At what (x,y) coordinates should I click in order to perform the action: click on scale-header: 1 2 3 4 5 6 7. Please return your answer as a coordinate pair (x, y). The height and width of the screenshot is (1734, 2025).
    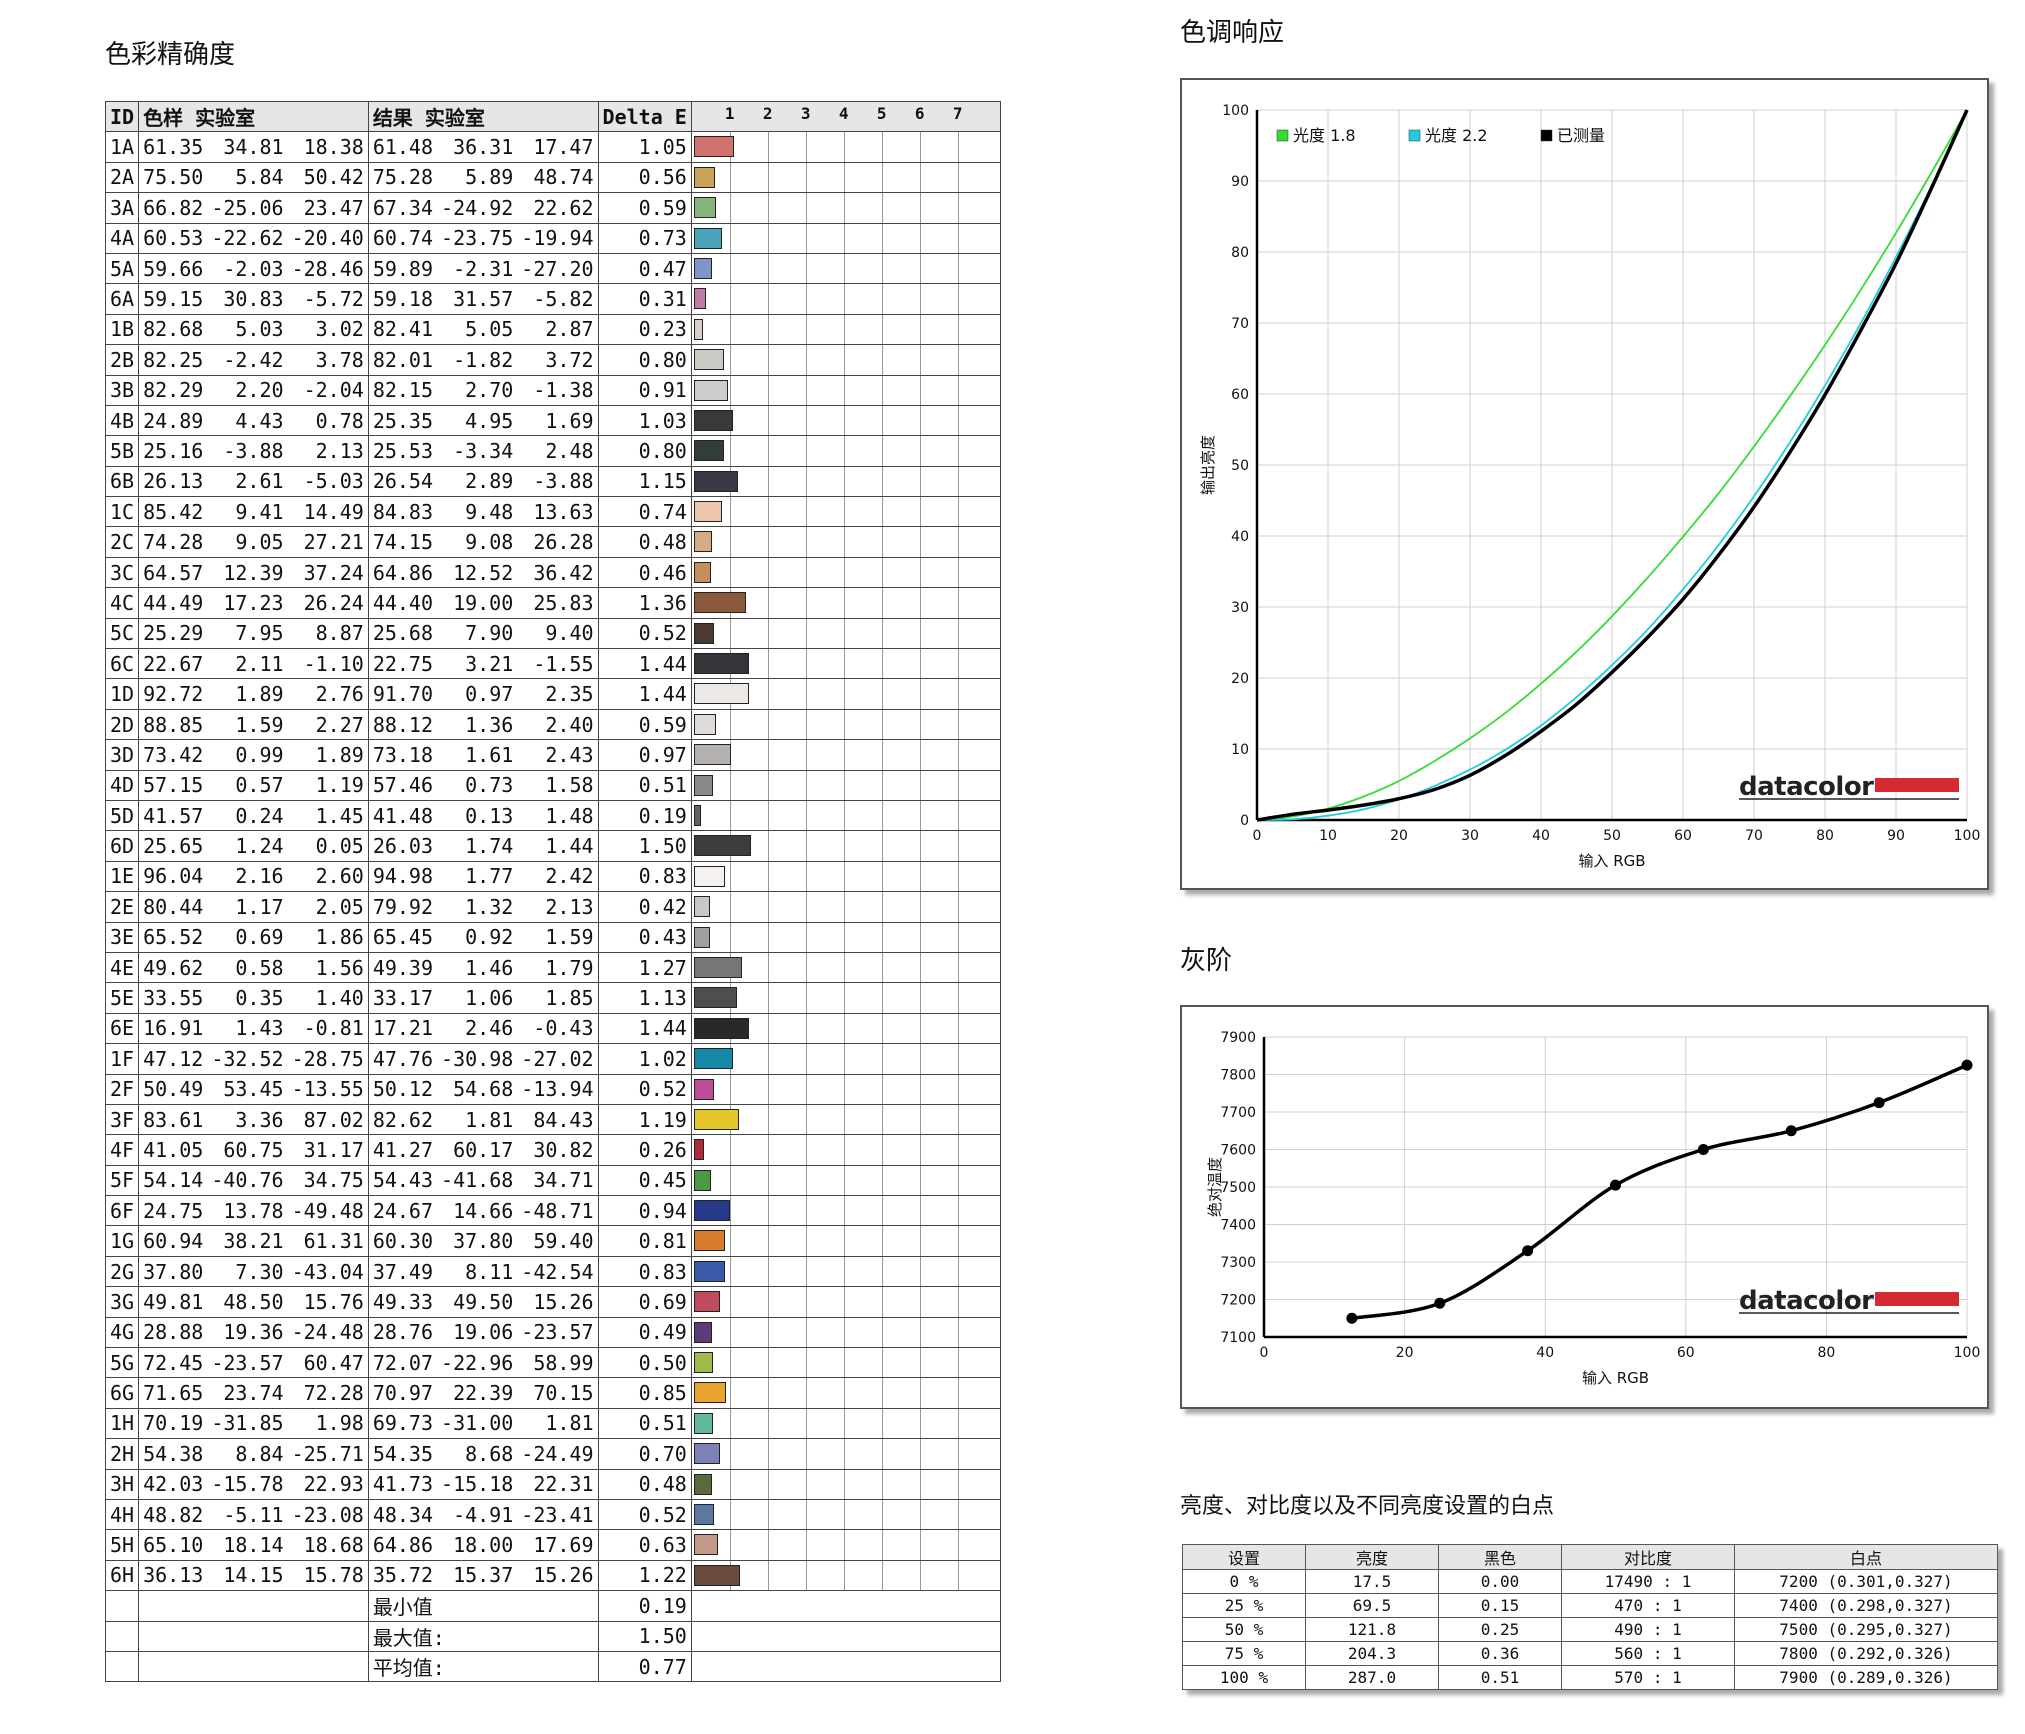
    Looking at the image, I should click on (845, 116).